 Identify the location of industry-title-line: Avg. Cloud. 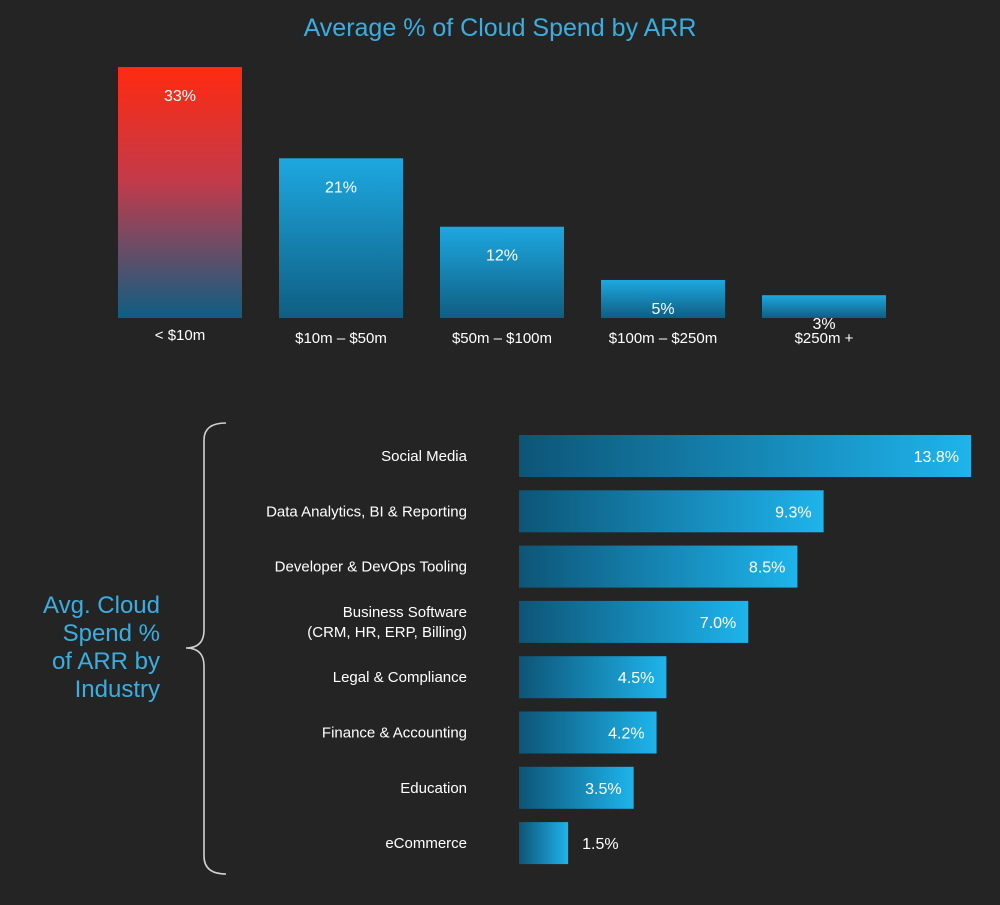
(101, 605).